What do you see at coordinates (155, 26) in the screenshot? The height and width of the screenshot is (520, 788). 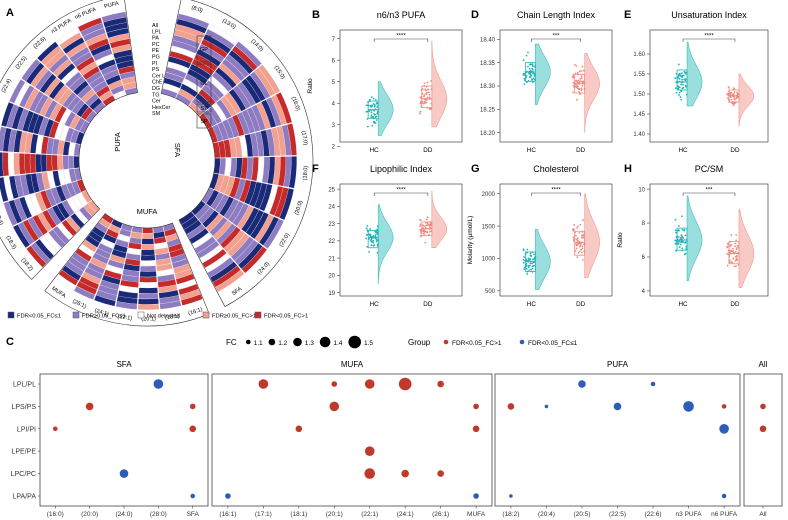 I see `class-label: All` at bounding box center [155, 26].